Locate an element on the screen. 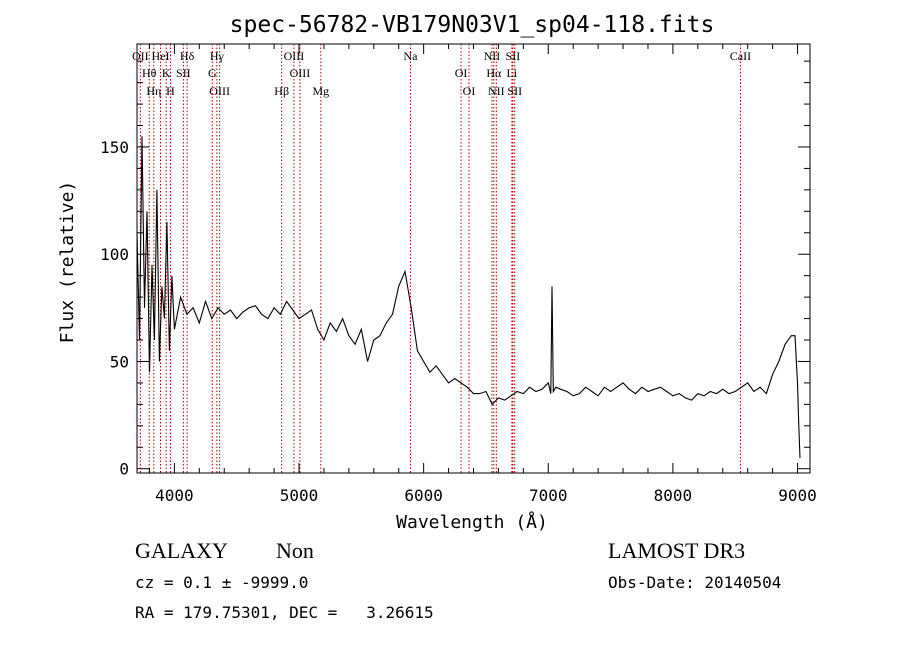 Image resolution: width=900 pixels, height=649 pixels. x-tick-label: 8000 is located at coordinates (673, 495).